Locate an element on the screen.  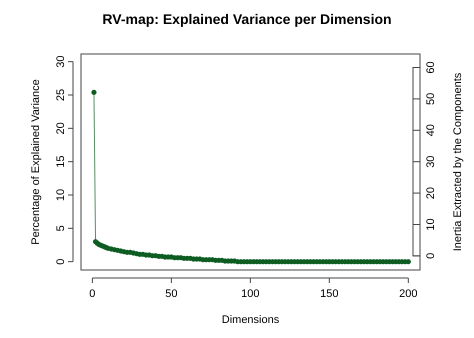
x-tick-label: 0 is located at coordinates (92, 294).